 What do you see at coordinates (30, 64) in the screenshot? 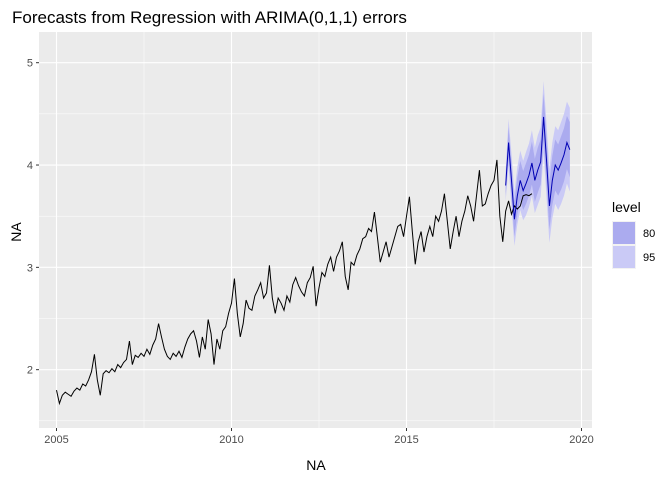
I see `y-tick-label: 5` at bounding box center [30, 64].